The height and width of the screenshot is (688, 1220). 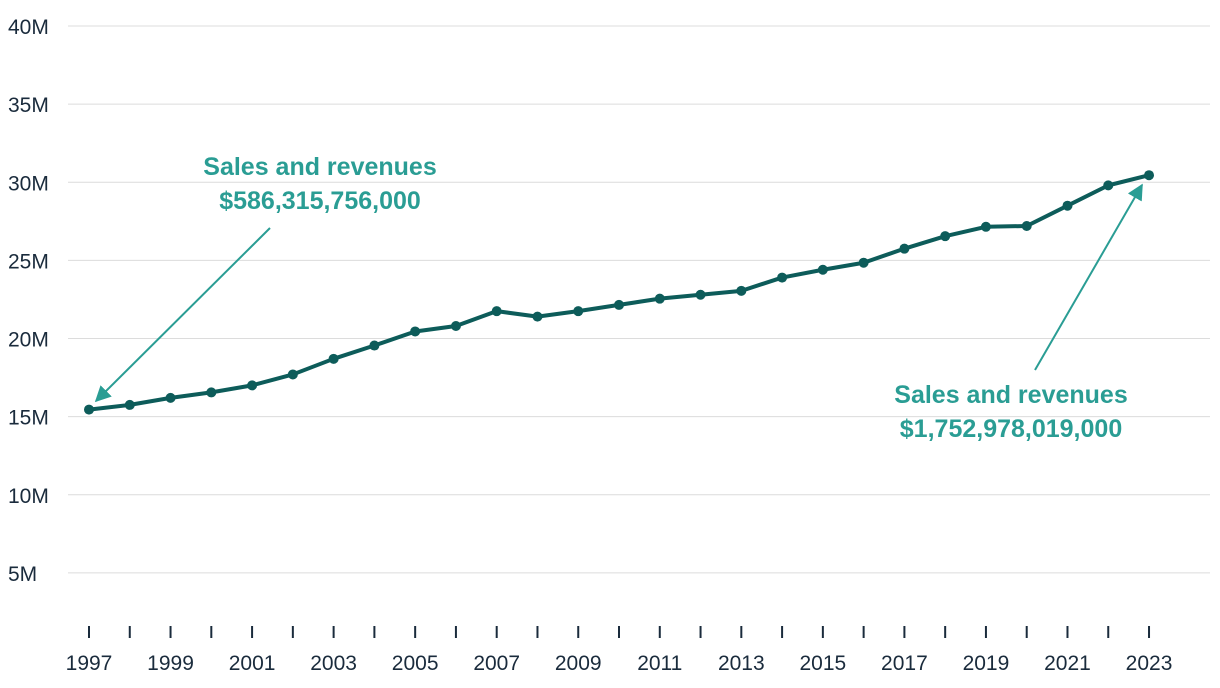 I want to click on x-tick-label: 1997, so click(x=89, y=663).